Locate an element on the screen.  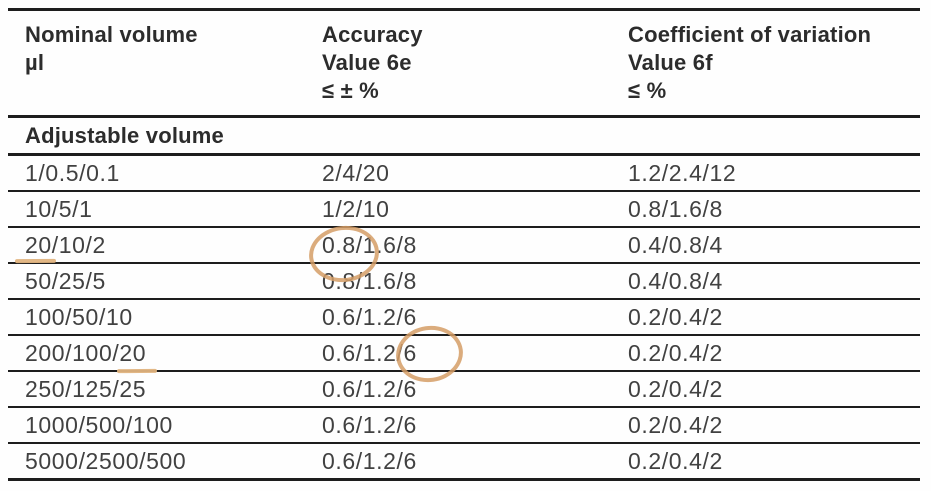
header-line: ≤ ± % is located at coordinates (350, 90).